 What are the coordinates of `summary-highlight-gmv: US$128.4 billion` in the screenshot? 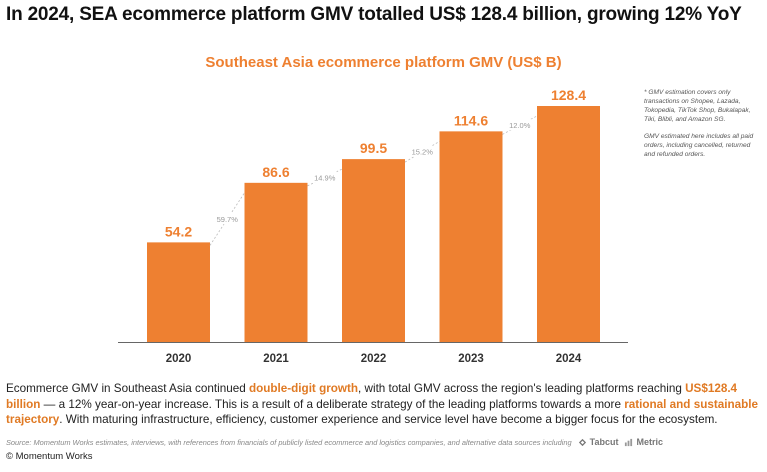 It's located at (372, 396).